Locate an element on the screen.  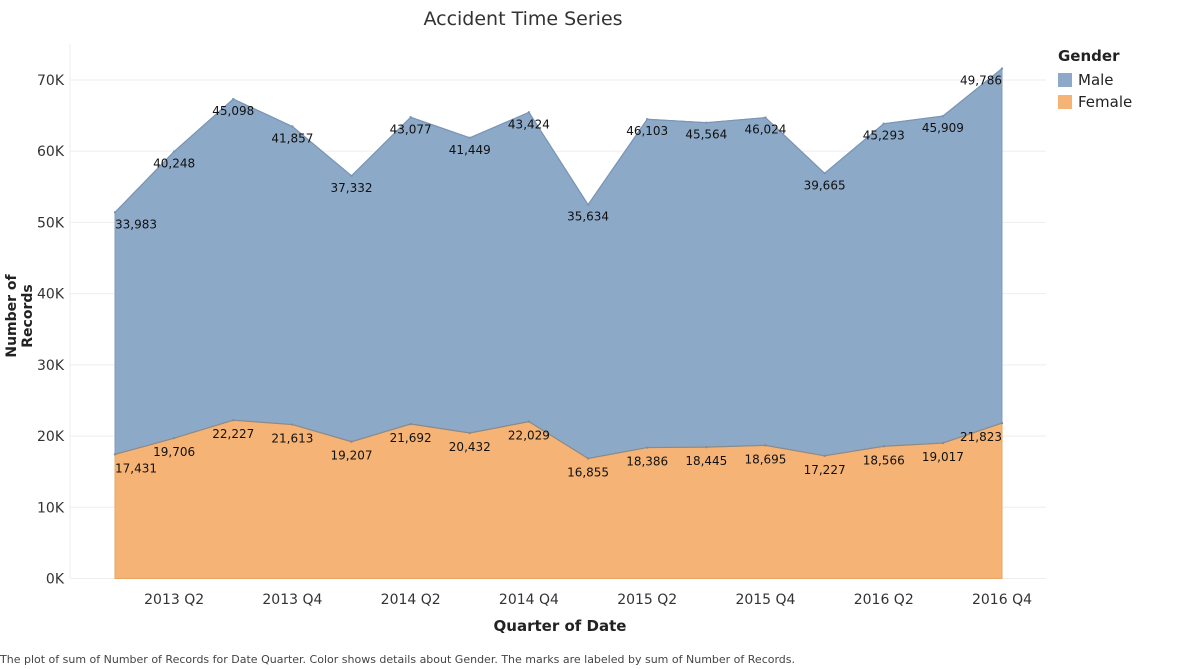
data-label-male: 45,098 is located at coordinates (233, 111).